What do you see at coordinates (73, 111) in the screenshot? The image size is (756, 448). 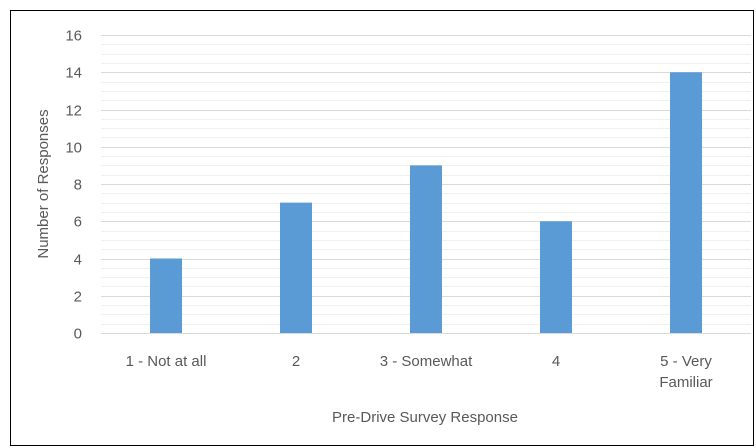 I see `y-tick-label: 12` at bounding box center [73, 111].